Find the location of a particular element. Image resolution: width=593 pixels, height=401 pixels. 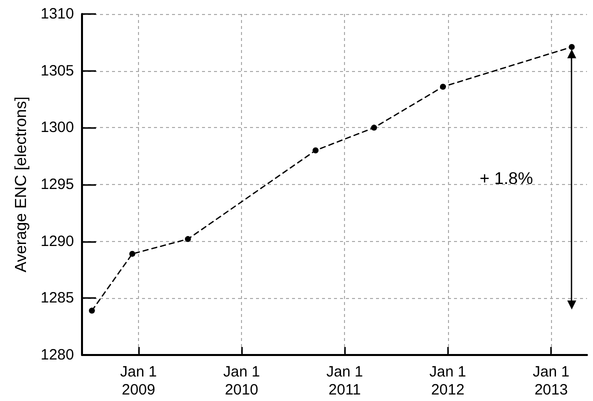

x-tick-label: Jan 1 2009 is located at coordinates (138, 381).